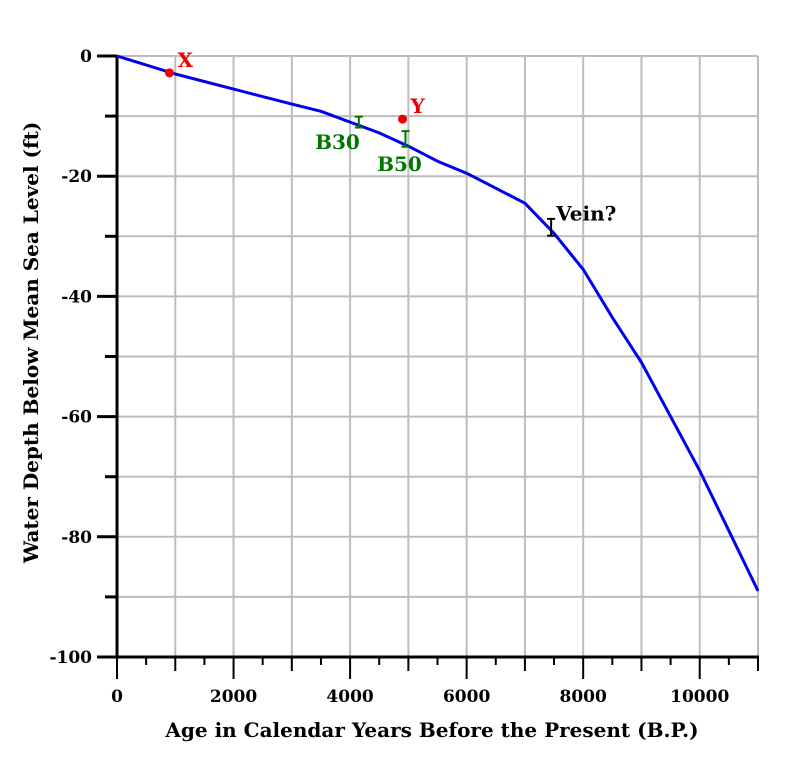 Image resolution: width=800 pixels, height=760 pixels. What do you see at coordinates (466, 697) in the screenshot?
I see `x-tick-label: 6000` at bounding box center [466, 697].